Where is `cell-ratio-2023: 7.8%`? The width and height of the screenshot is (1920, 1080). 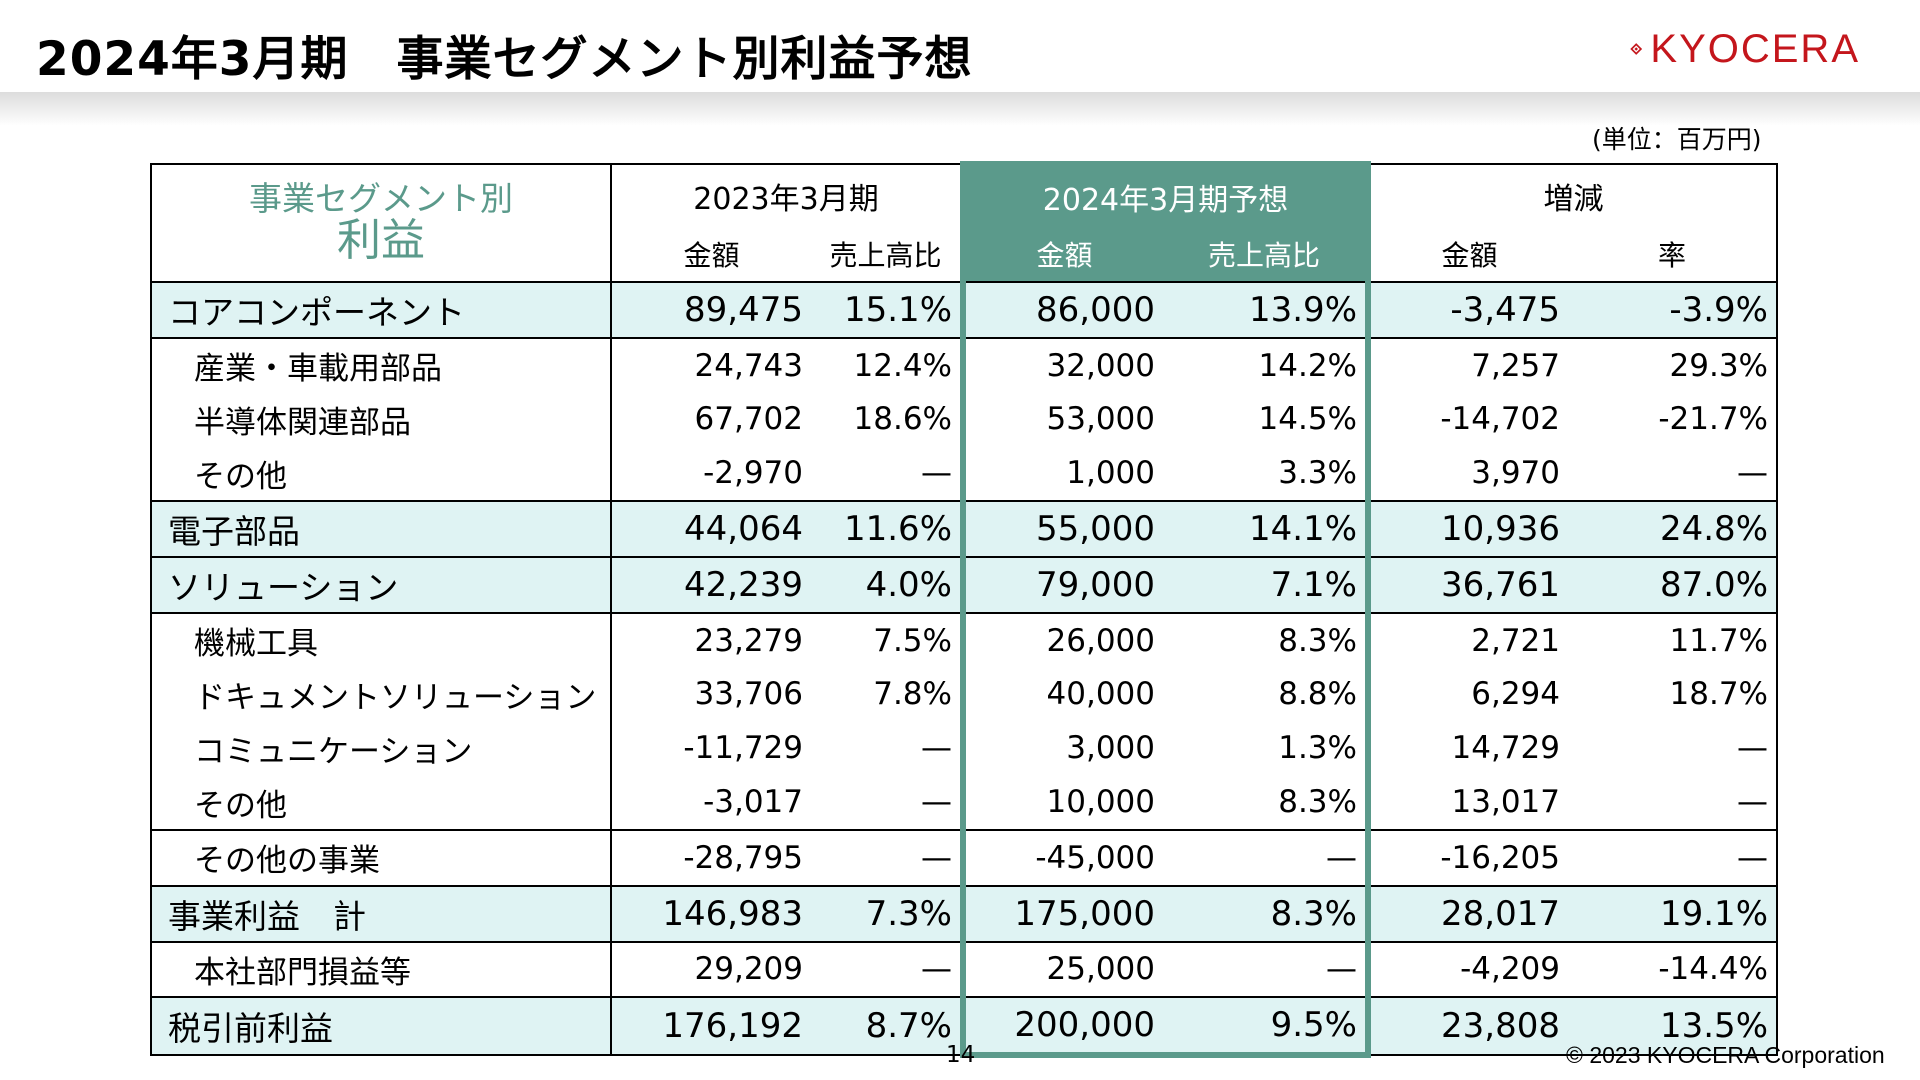 cell-ratio-2023: 7.8% is located at coordinates (887, 694).